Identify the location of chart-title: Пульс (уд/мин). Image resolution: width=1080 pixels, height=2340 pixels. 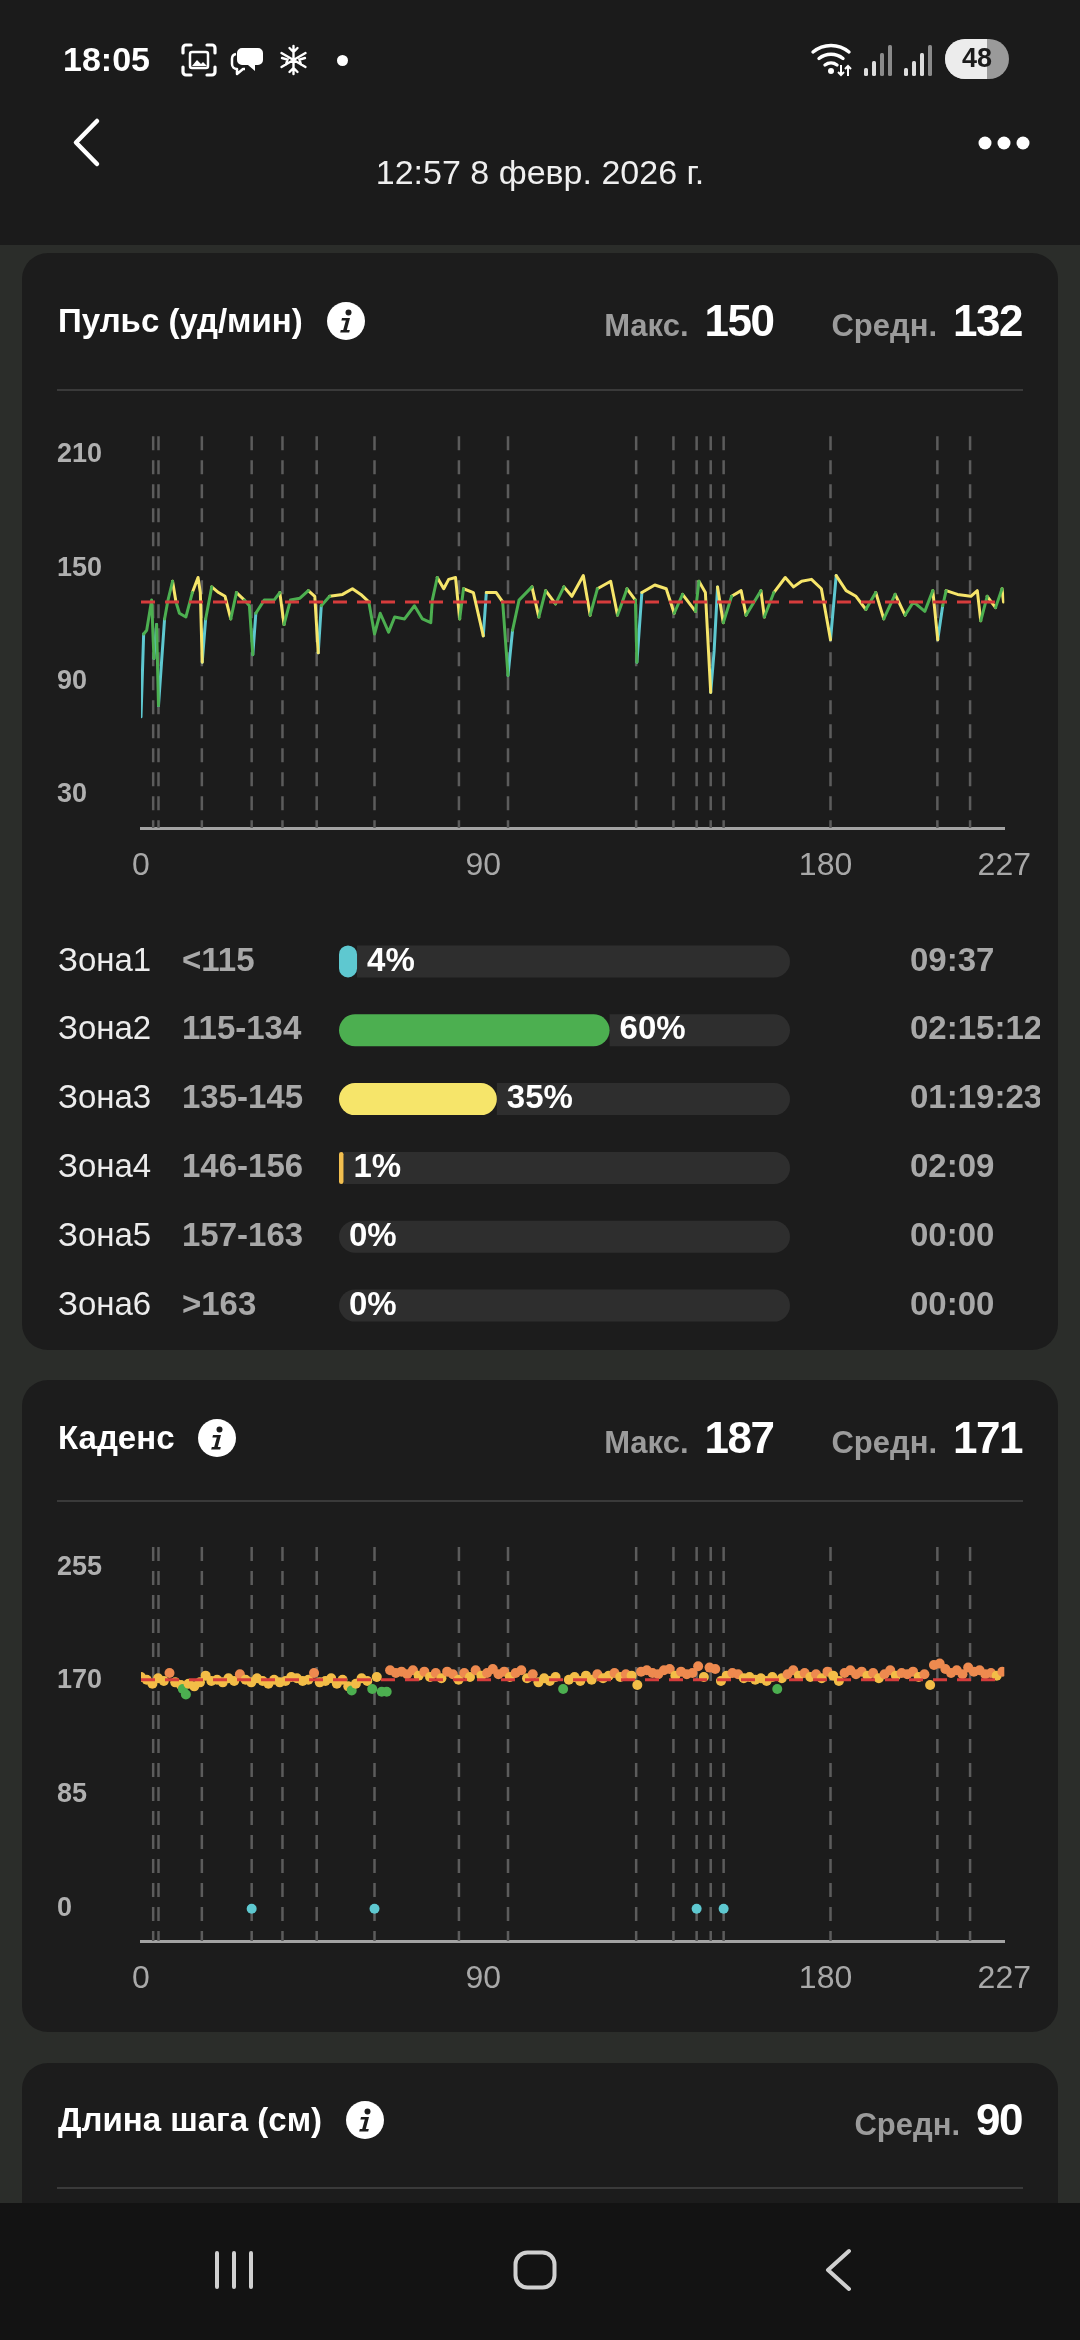
(180, 321).